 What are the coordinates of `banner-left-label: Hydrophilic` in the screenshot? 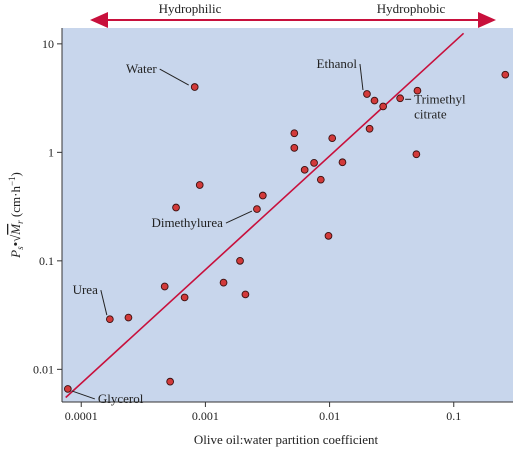 It's located at (190, 8).